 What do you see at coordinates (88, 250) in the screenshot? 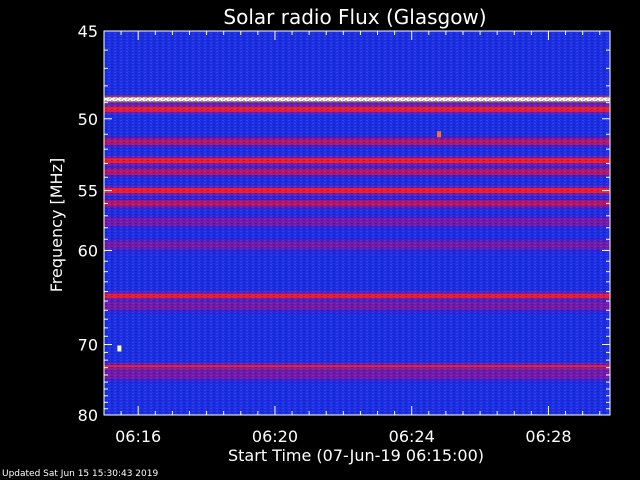
I see `y-tick-label: 60` at bounding box center [88, 250].